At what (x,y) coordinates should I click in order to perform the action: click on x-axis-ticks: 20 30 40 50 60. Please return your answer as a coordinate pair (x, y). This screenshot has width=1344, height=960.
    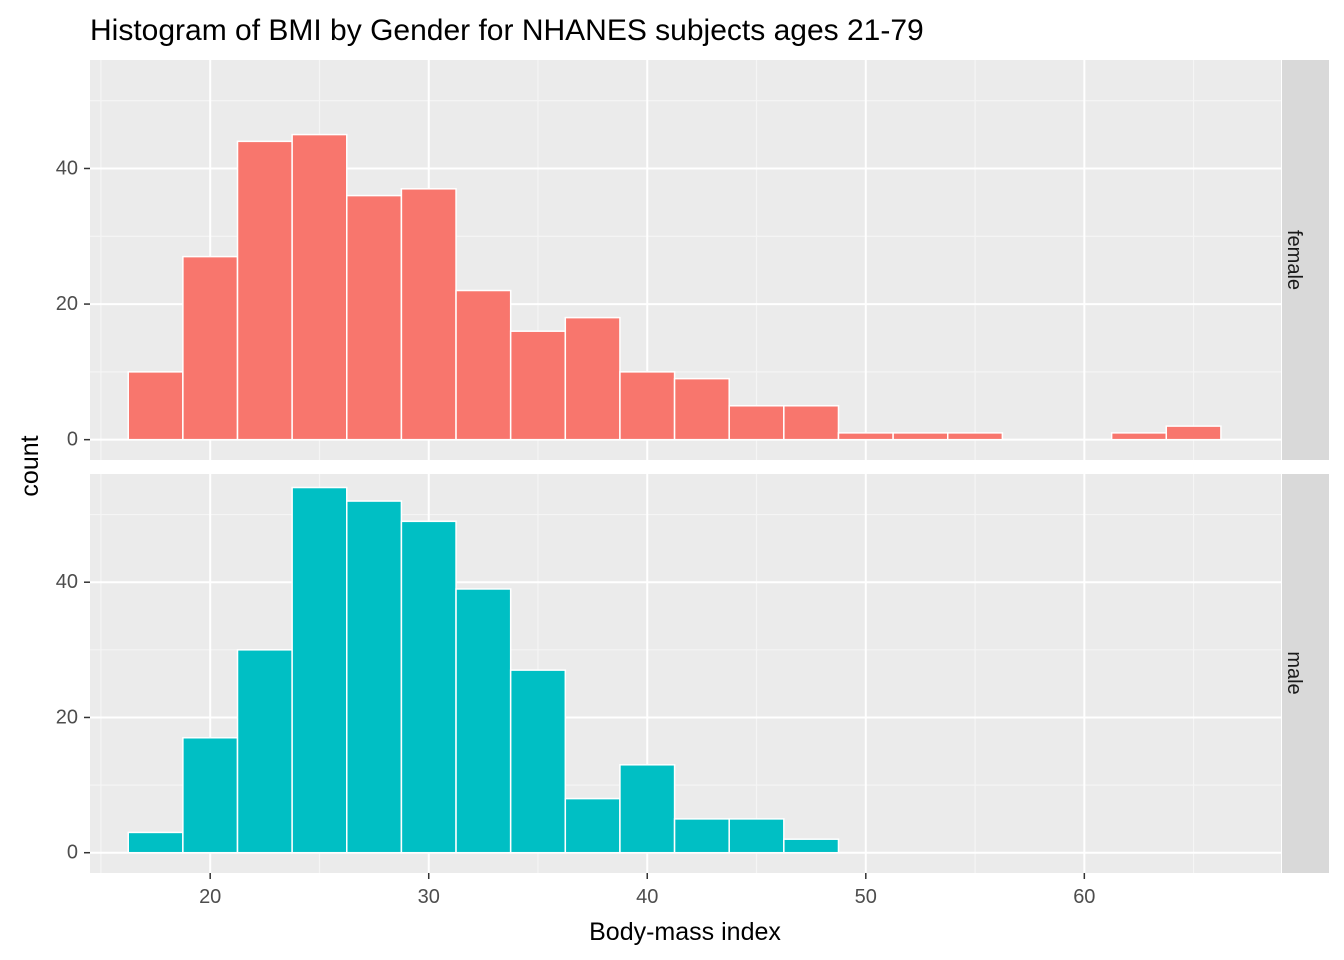
    Looking at the image, I should click on (647, 890).